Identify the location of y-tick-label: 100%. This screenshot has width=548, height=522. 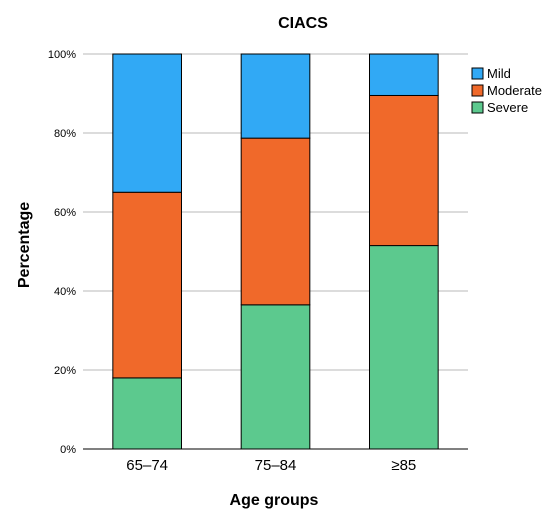
(62, 55).